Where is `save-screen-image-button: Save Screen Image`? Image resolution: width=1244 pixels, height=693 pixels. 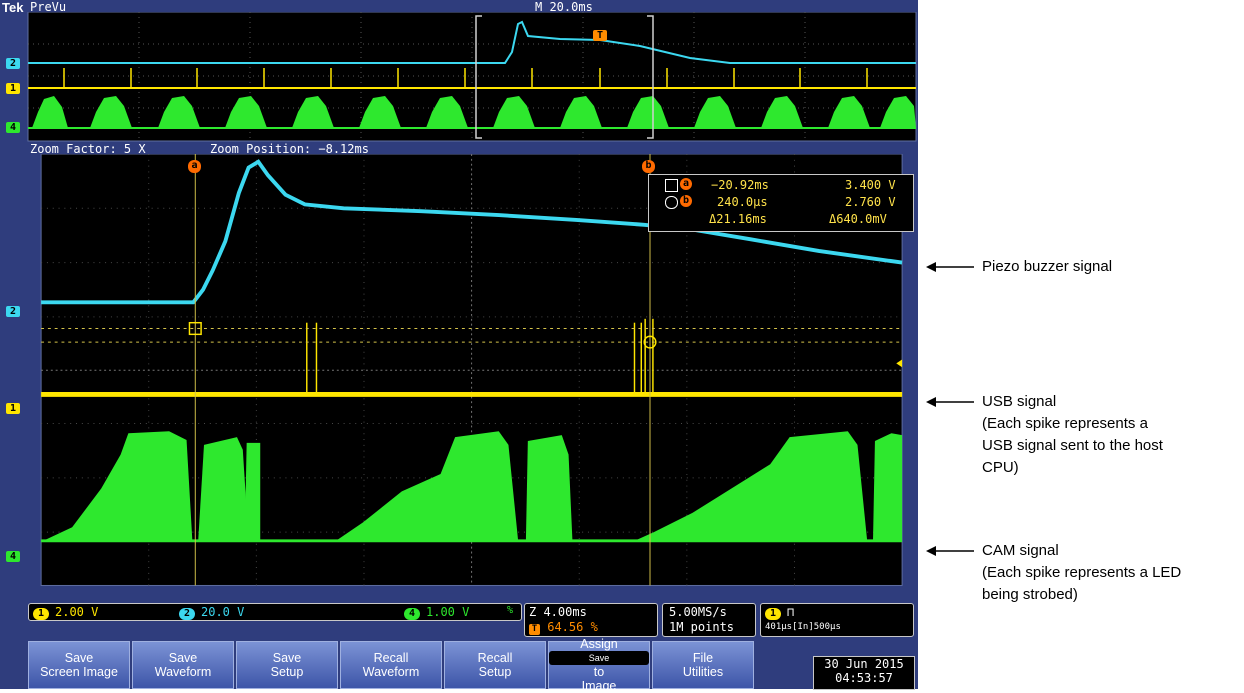 save-screen-image-button: Save Screen Image is located at coordinates (79, 665).